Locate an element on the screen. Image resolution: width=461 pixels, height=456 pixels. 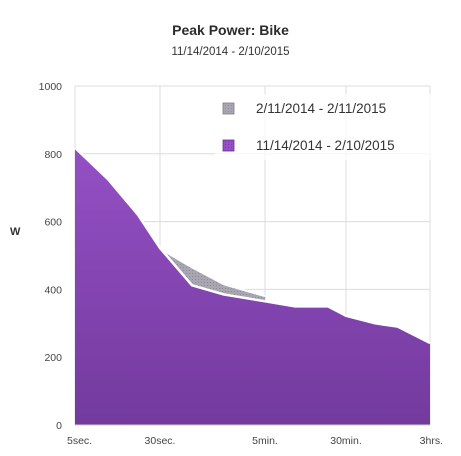
x-tick-label: 30sec. is located at coordinates (160, 441).